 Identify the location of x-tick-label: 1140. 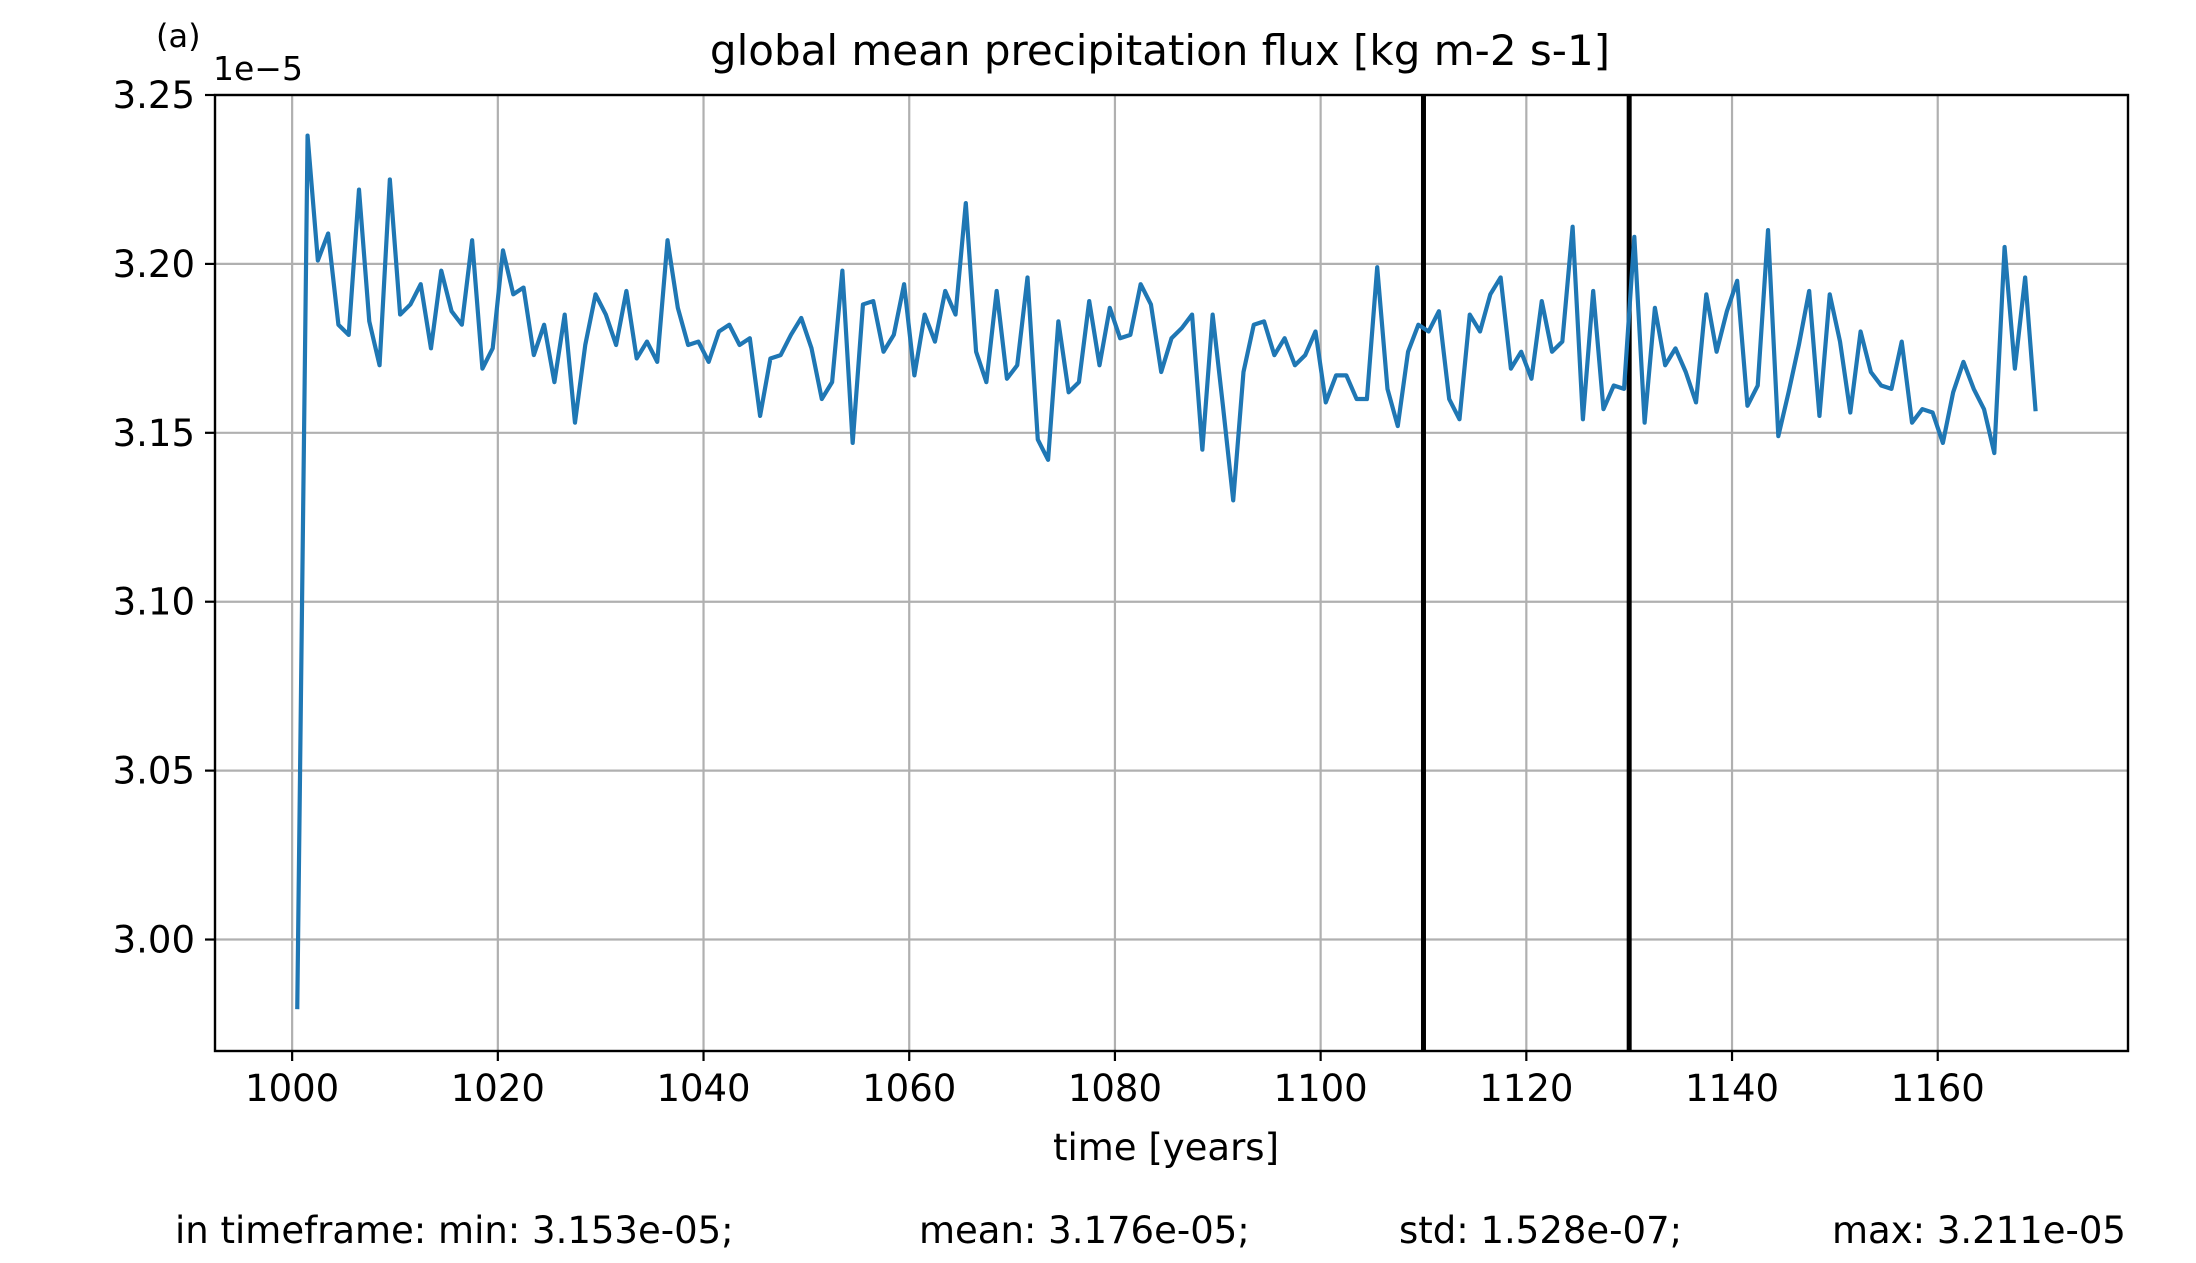
(1732, 1088).